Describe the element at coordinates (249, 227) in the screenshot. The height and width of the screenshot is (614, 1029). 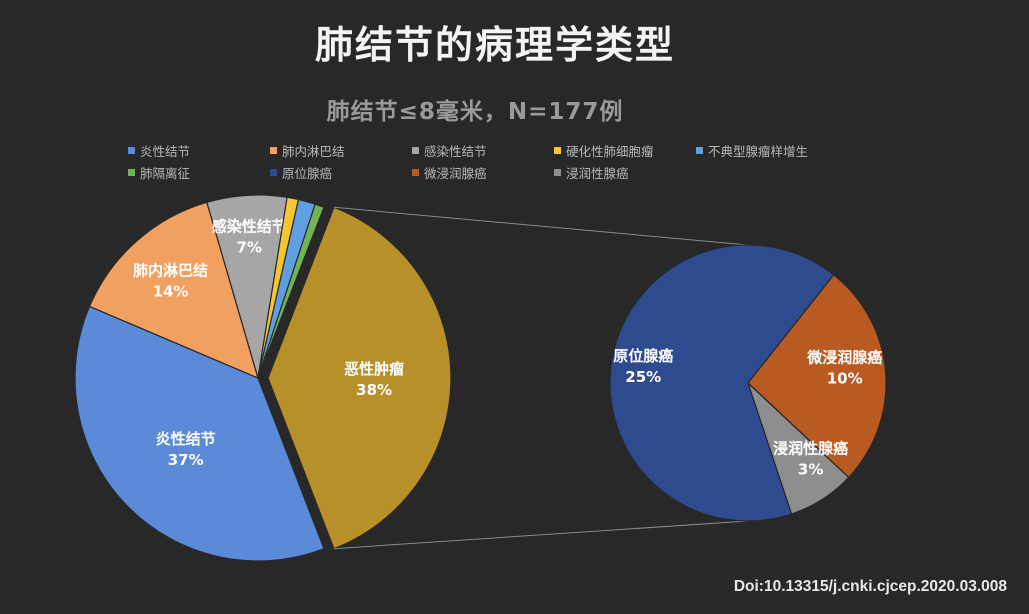
I see `slice-name-label: 感染性结节` at that location.